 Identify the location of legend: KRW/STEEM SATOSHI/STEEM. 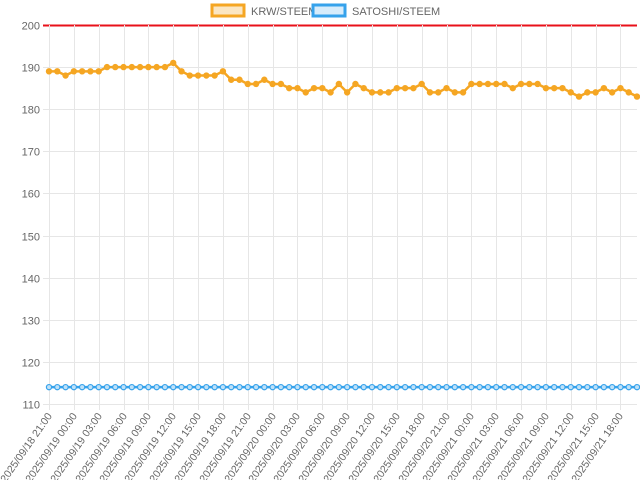
(325, 10).